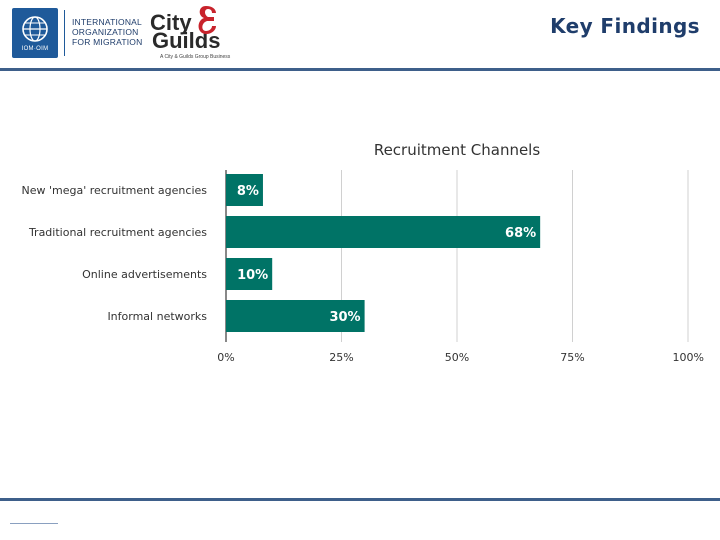 The image size is (720, 540). I want to click on chart-value-label: 10%, so click(252, 275).